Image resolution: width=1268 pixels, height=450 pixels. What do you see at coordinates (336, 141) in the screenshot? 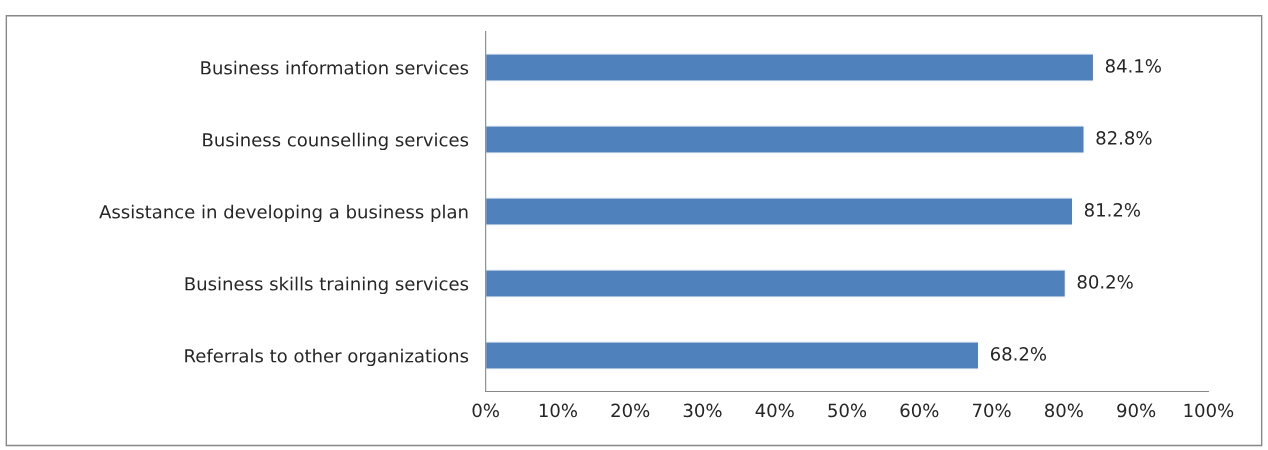
I see `y-tick-label: Business counselling services` at bounding box center [336, 141].